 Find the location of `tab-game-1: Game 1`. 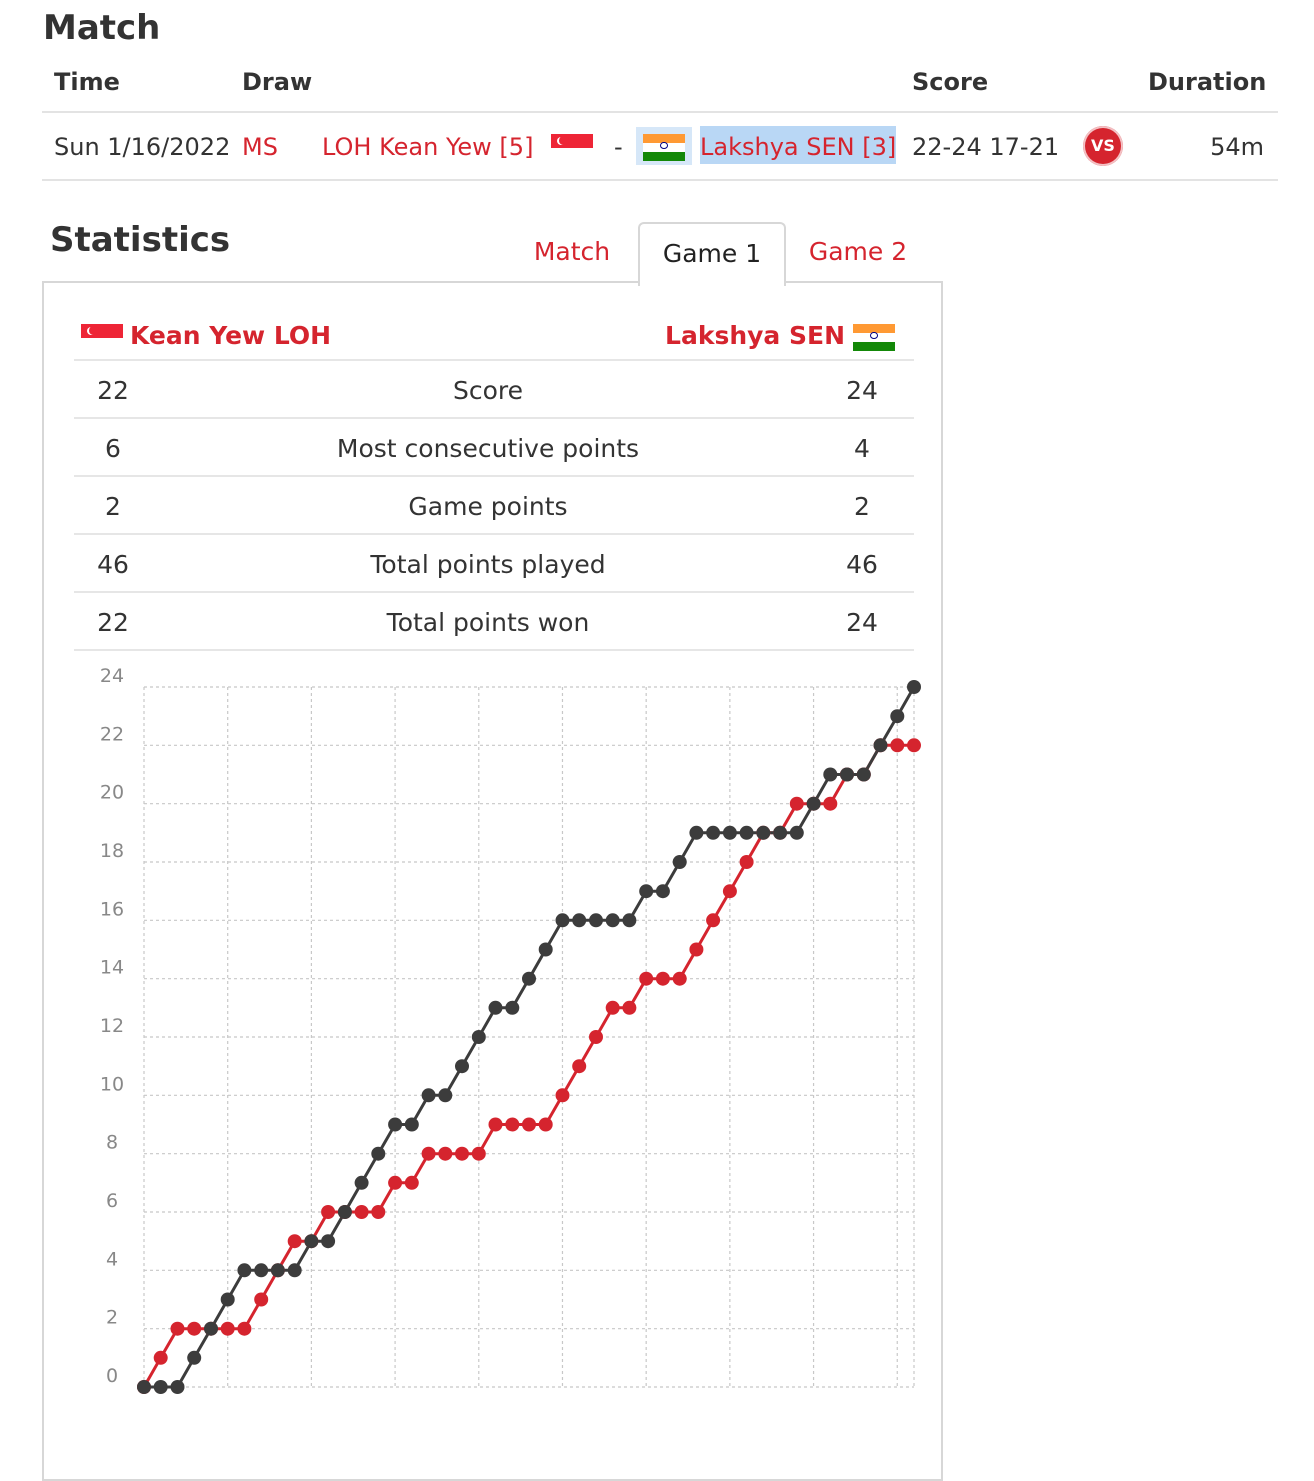

tab-game-1: Game 1 is located at coordinates (712, 254).